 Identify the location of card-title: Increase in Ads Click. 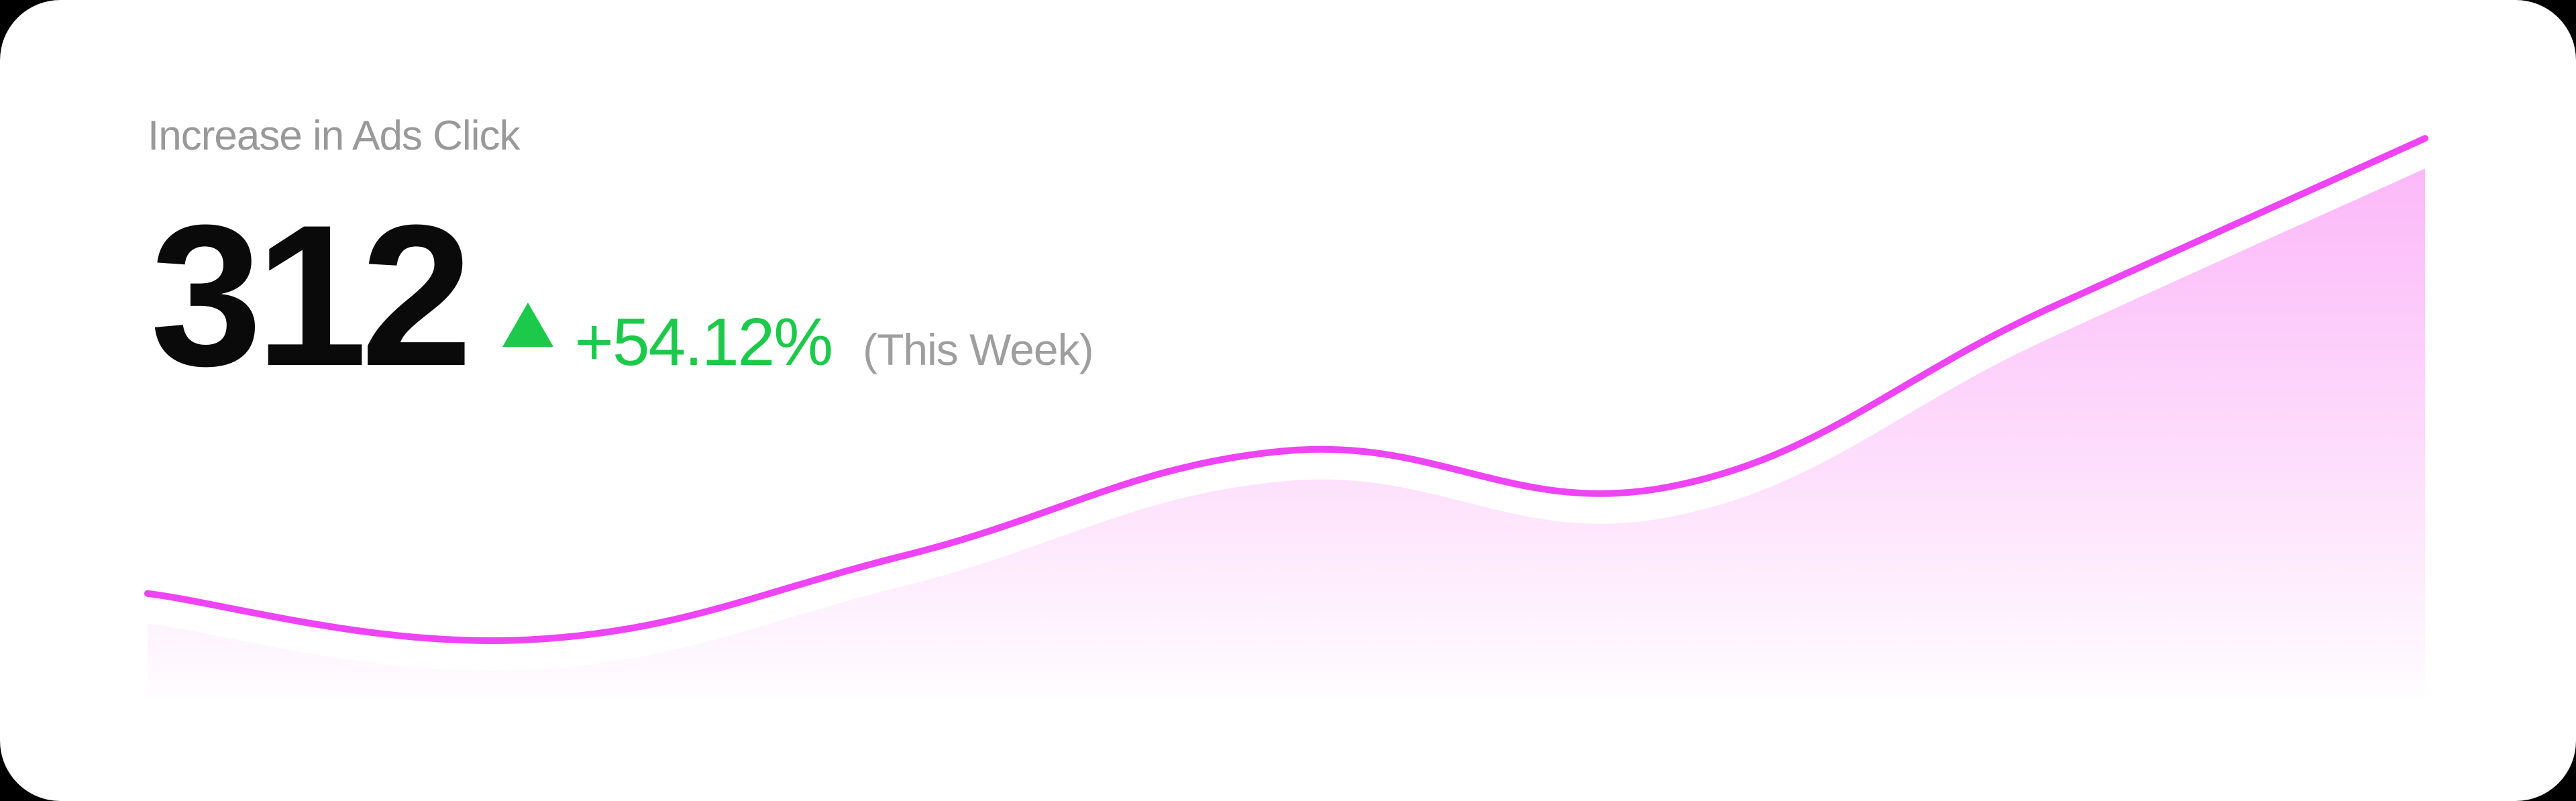
(334, 136).